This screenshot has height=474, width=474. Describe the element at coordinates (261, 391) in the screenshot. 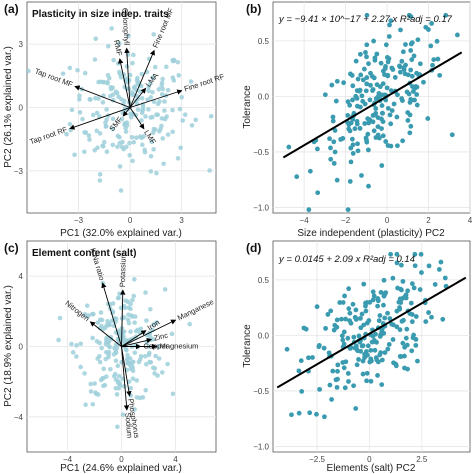

I see `y-tick-label: −0.5` at that location.